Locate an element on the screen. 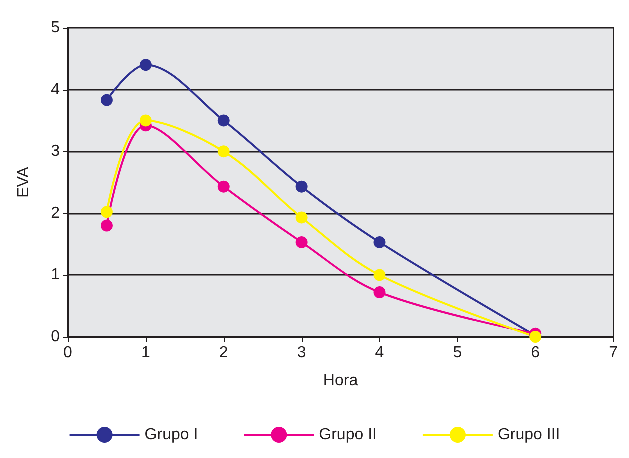 Image resolution: width=629 pixels, height=458 pixels. y-tick-label: 5 is located at coordinates (55, 28).